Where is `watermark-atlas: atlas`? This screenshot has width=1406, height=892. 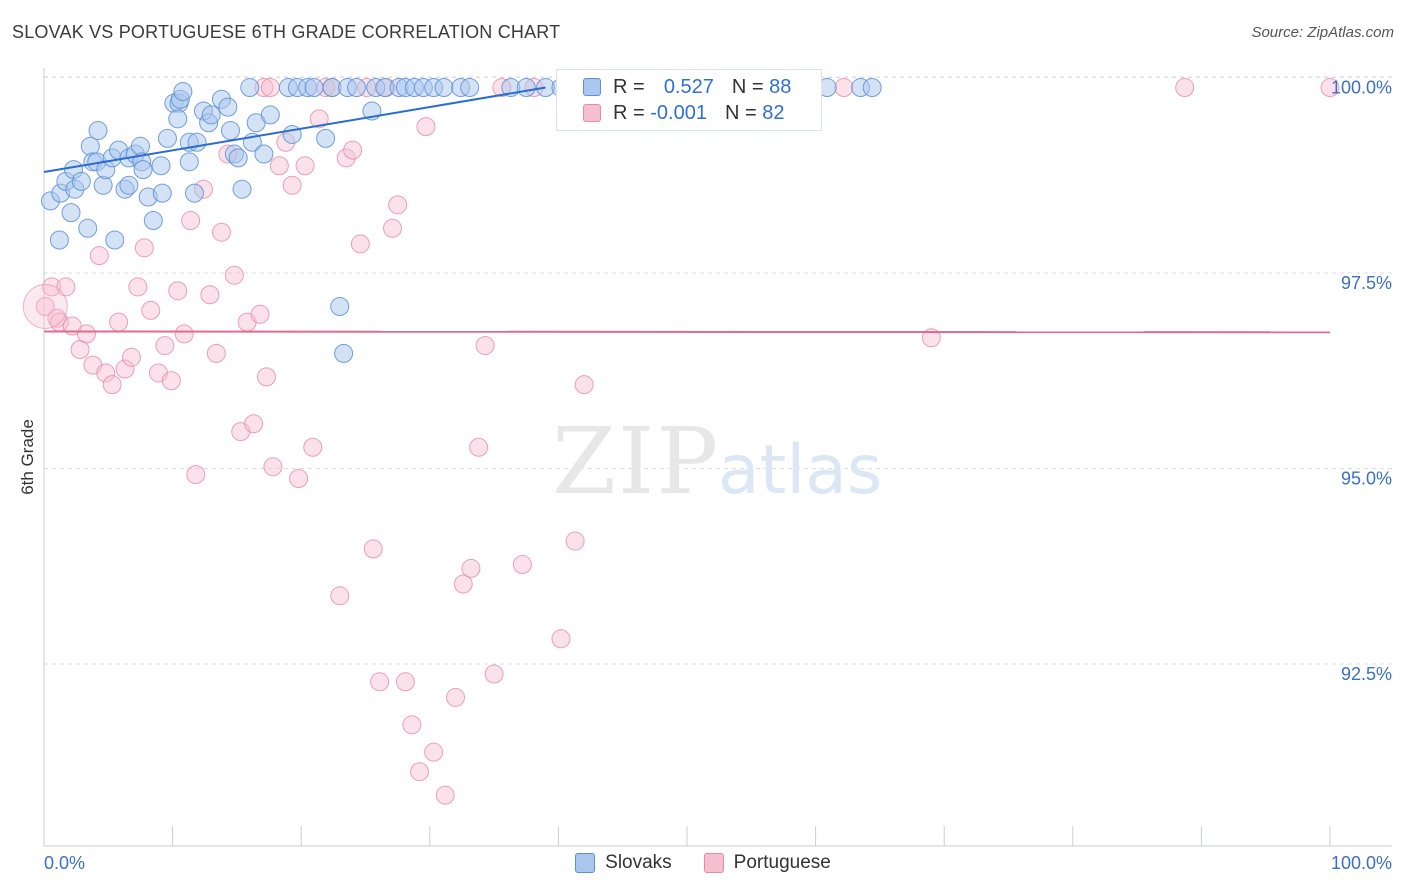
watermark-atlas: atlas is located at coordinates (800, 470).